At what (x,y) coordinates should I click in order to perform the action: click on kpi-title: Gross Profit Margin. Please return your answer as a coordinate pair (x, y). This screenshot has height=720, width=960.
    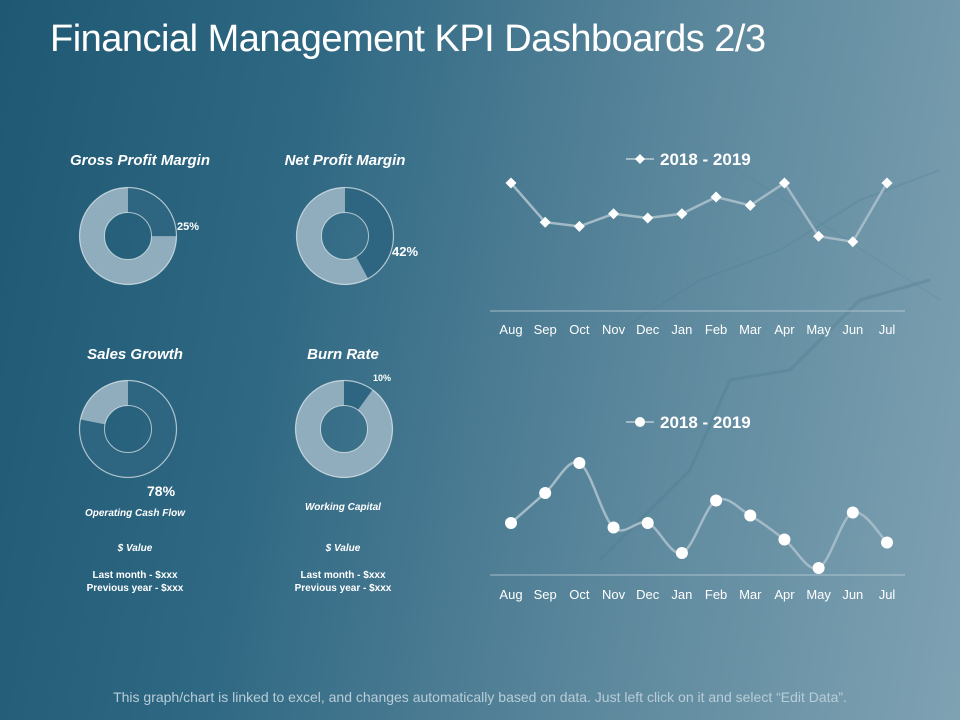
    Looking at the image, I should click on (140, 160).